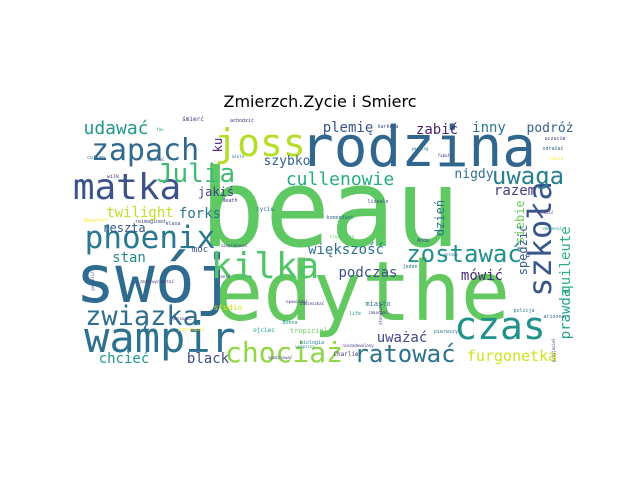 This screenshot has width=640, height=480. What do you see at coordinates (550, 128) in the screenshot?
I see `word-podroz: podróż` at bounding box center [550, 128].